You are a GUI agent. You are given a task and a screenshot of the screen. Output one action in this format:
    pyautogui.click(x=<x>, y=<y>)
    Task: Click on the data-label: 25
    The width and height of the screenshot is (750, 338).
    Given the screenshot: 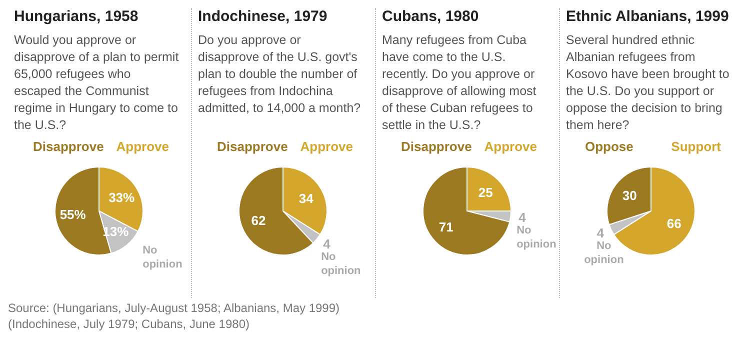 What is the action you would take?
    pyautogui.click(x=485, y=192)
    